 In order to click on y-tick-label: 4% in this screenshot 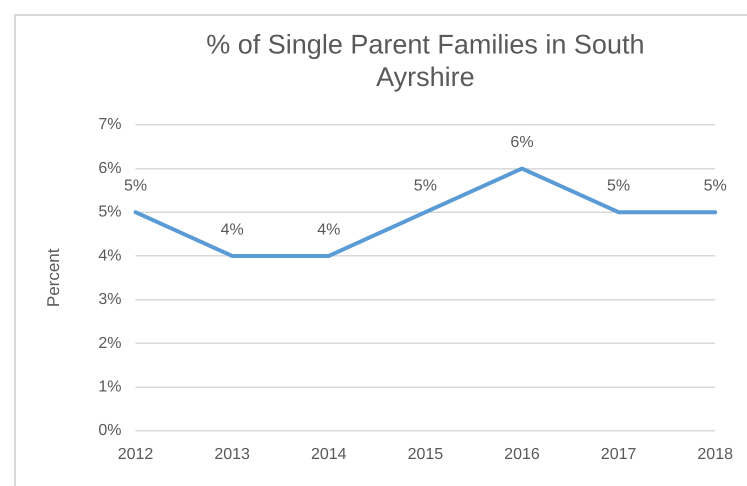, I will do `click(110, 255)`.